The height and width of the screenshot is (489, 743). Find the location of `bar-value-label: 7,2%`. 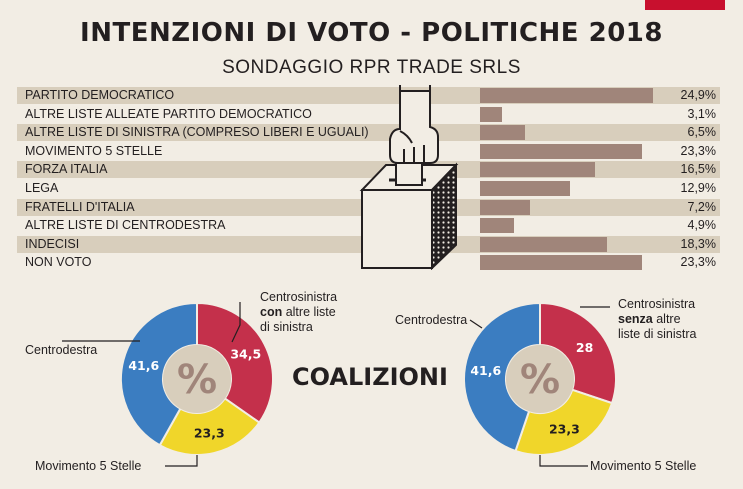

bar-value-label: 7,2% is located at coordinates (702, 206).